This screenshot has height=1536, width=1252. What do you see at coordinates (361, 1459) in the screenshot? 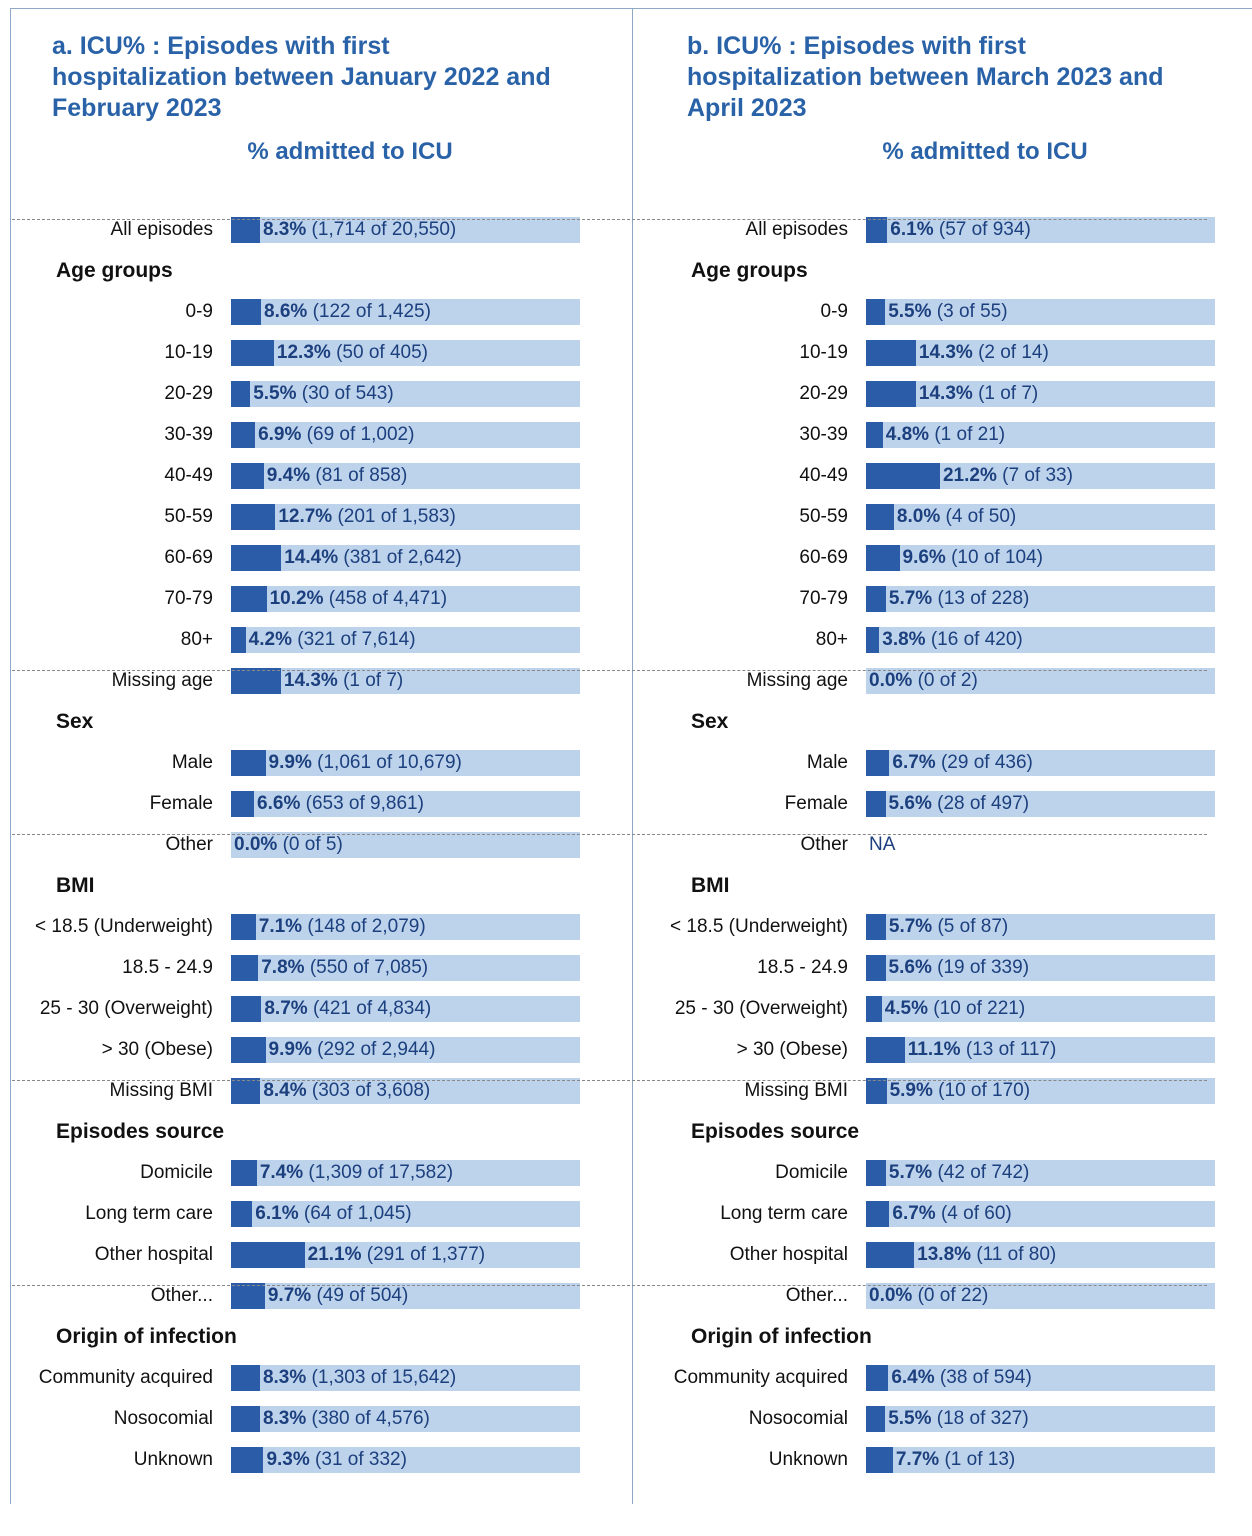
I see `count-label: (31 of 332)` at bounding box center [361, 1459].